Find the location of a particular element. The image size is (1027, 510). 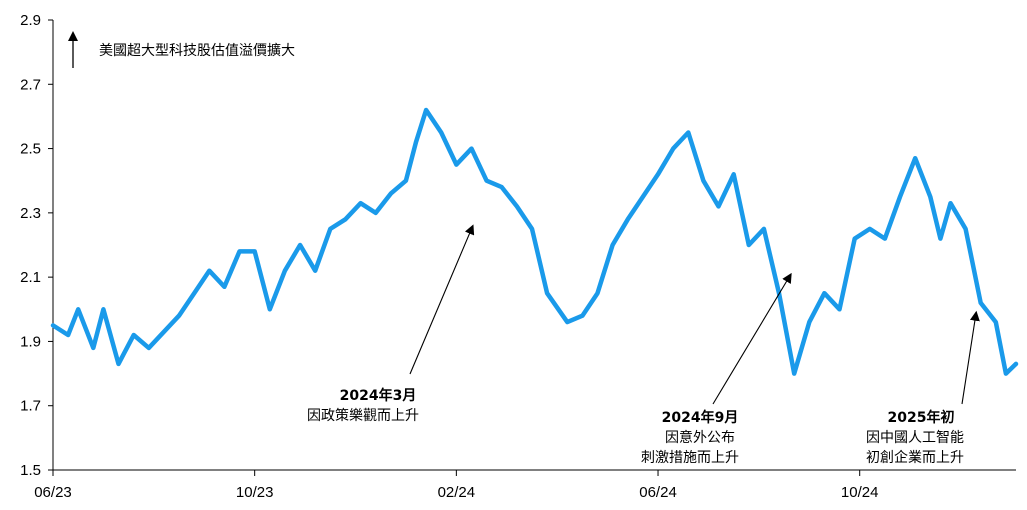

x-tick-label: 06/23 is located at coordinates (53, 492).